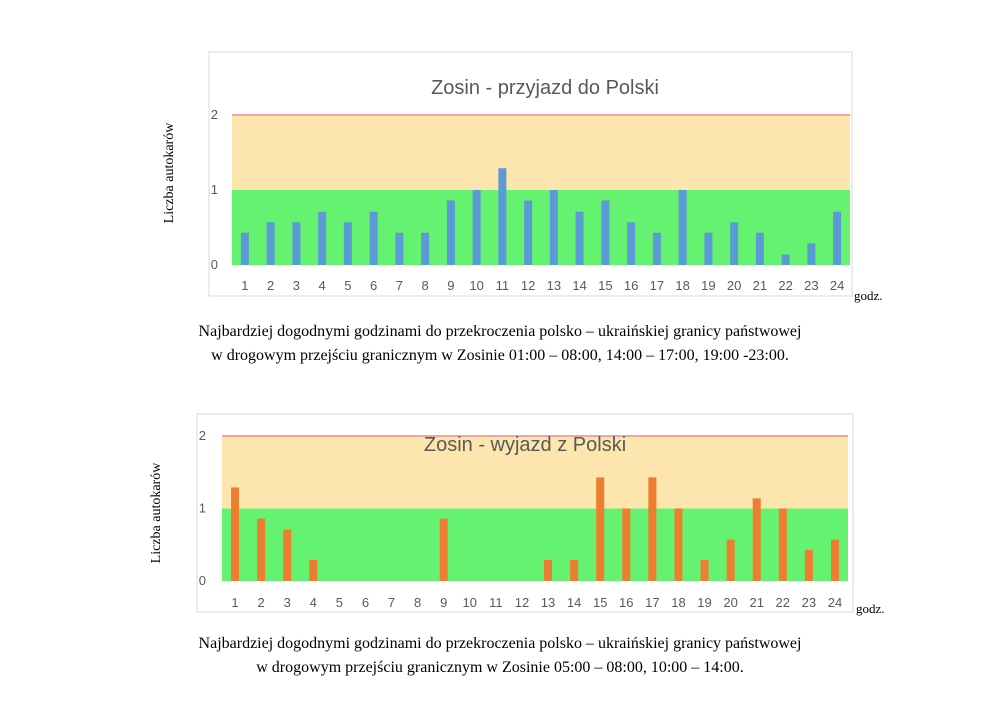 The height and width of the screenshot is (720, 1000). I want to click on arrival-xtick-label: 3, so click(296, 285).